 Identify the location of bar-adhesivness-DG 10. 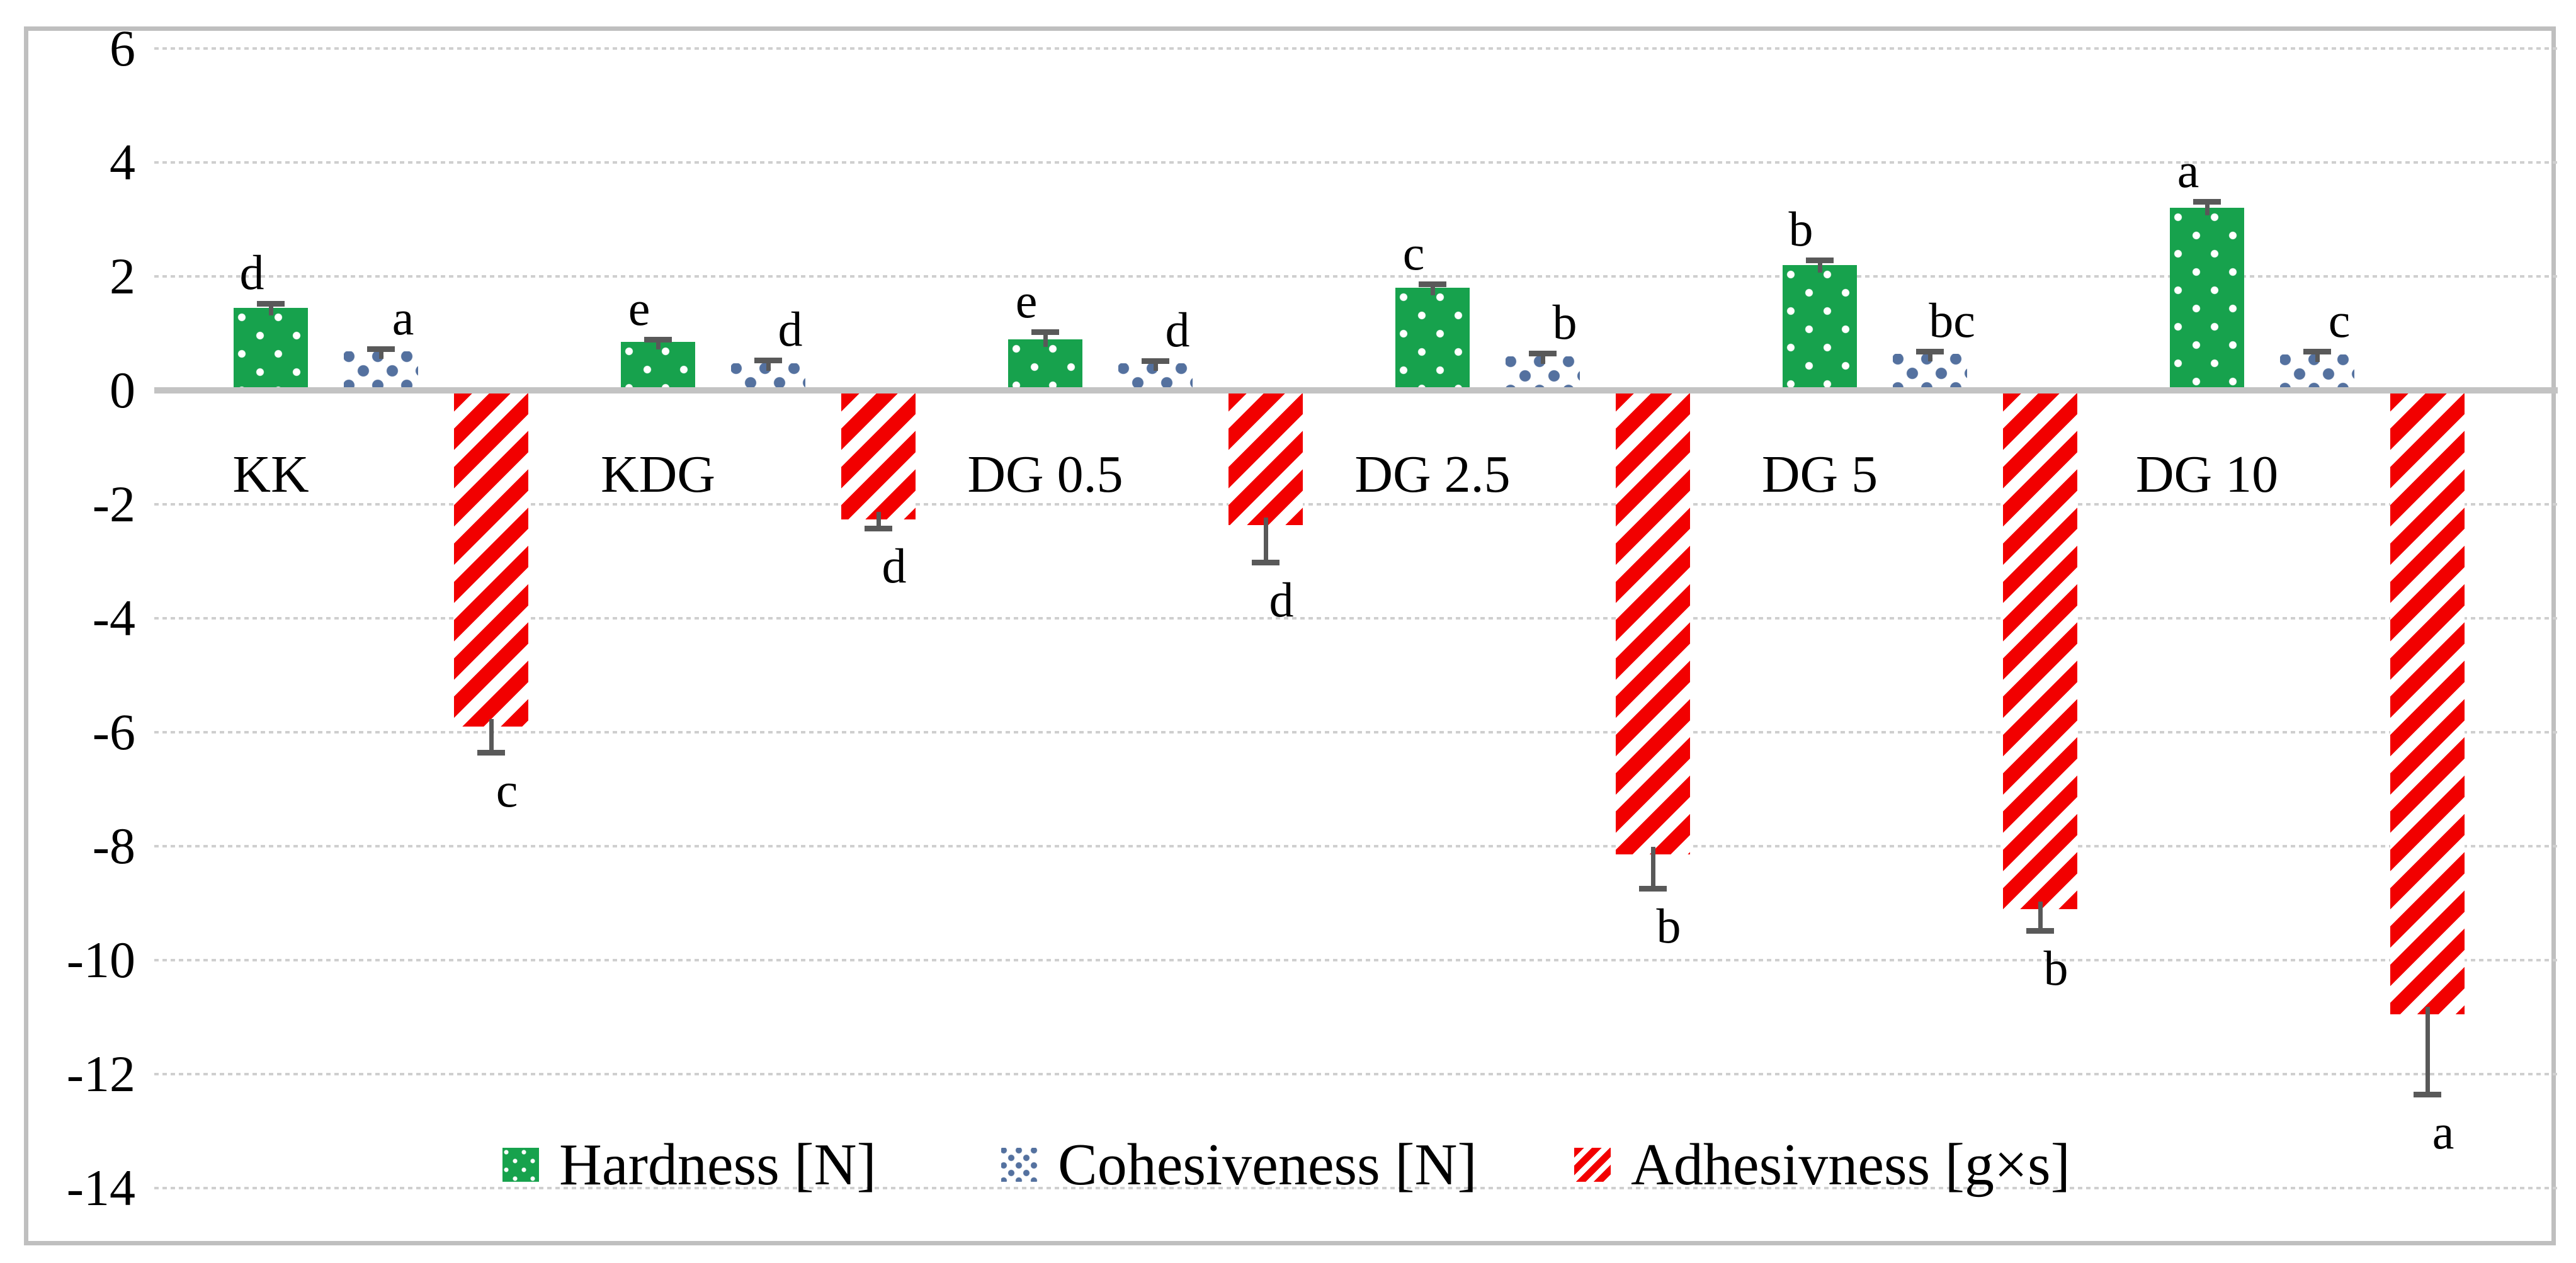
(2427, 702).